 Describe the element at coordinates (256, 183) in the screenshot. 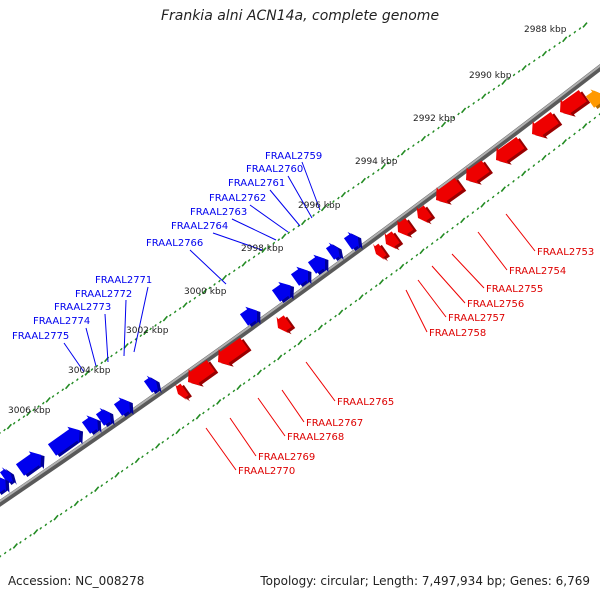

I see `gene-label-fraal2761: FRAAL2761` at that location.